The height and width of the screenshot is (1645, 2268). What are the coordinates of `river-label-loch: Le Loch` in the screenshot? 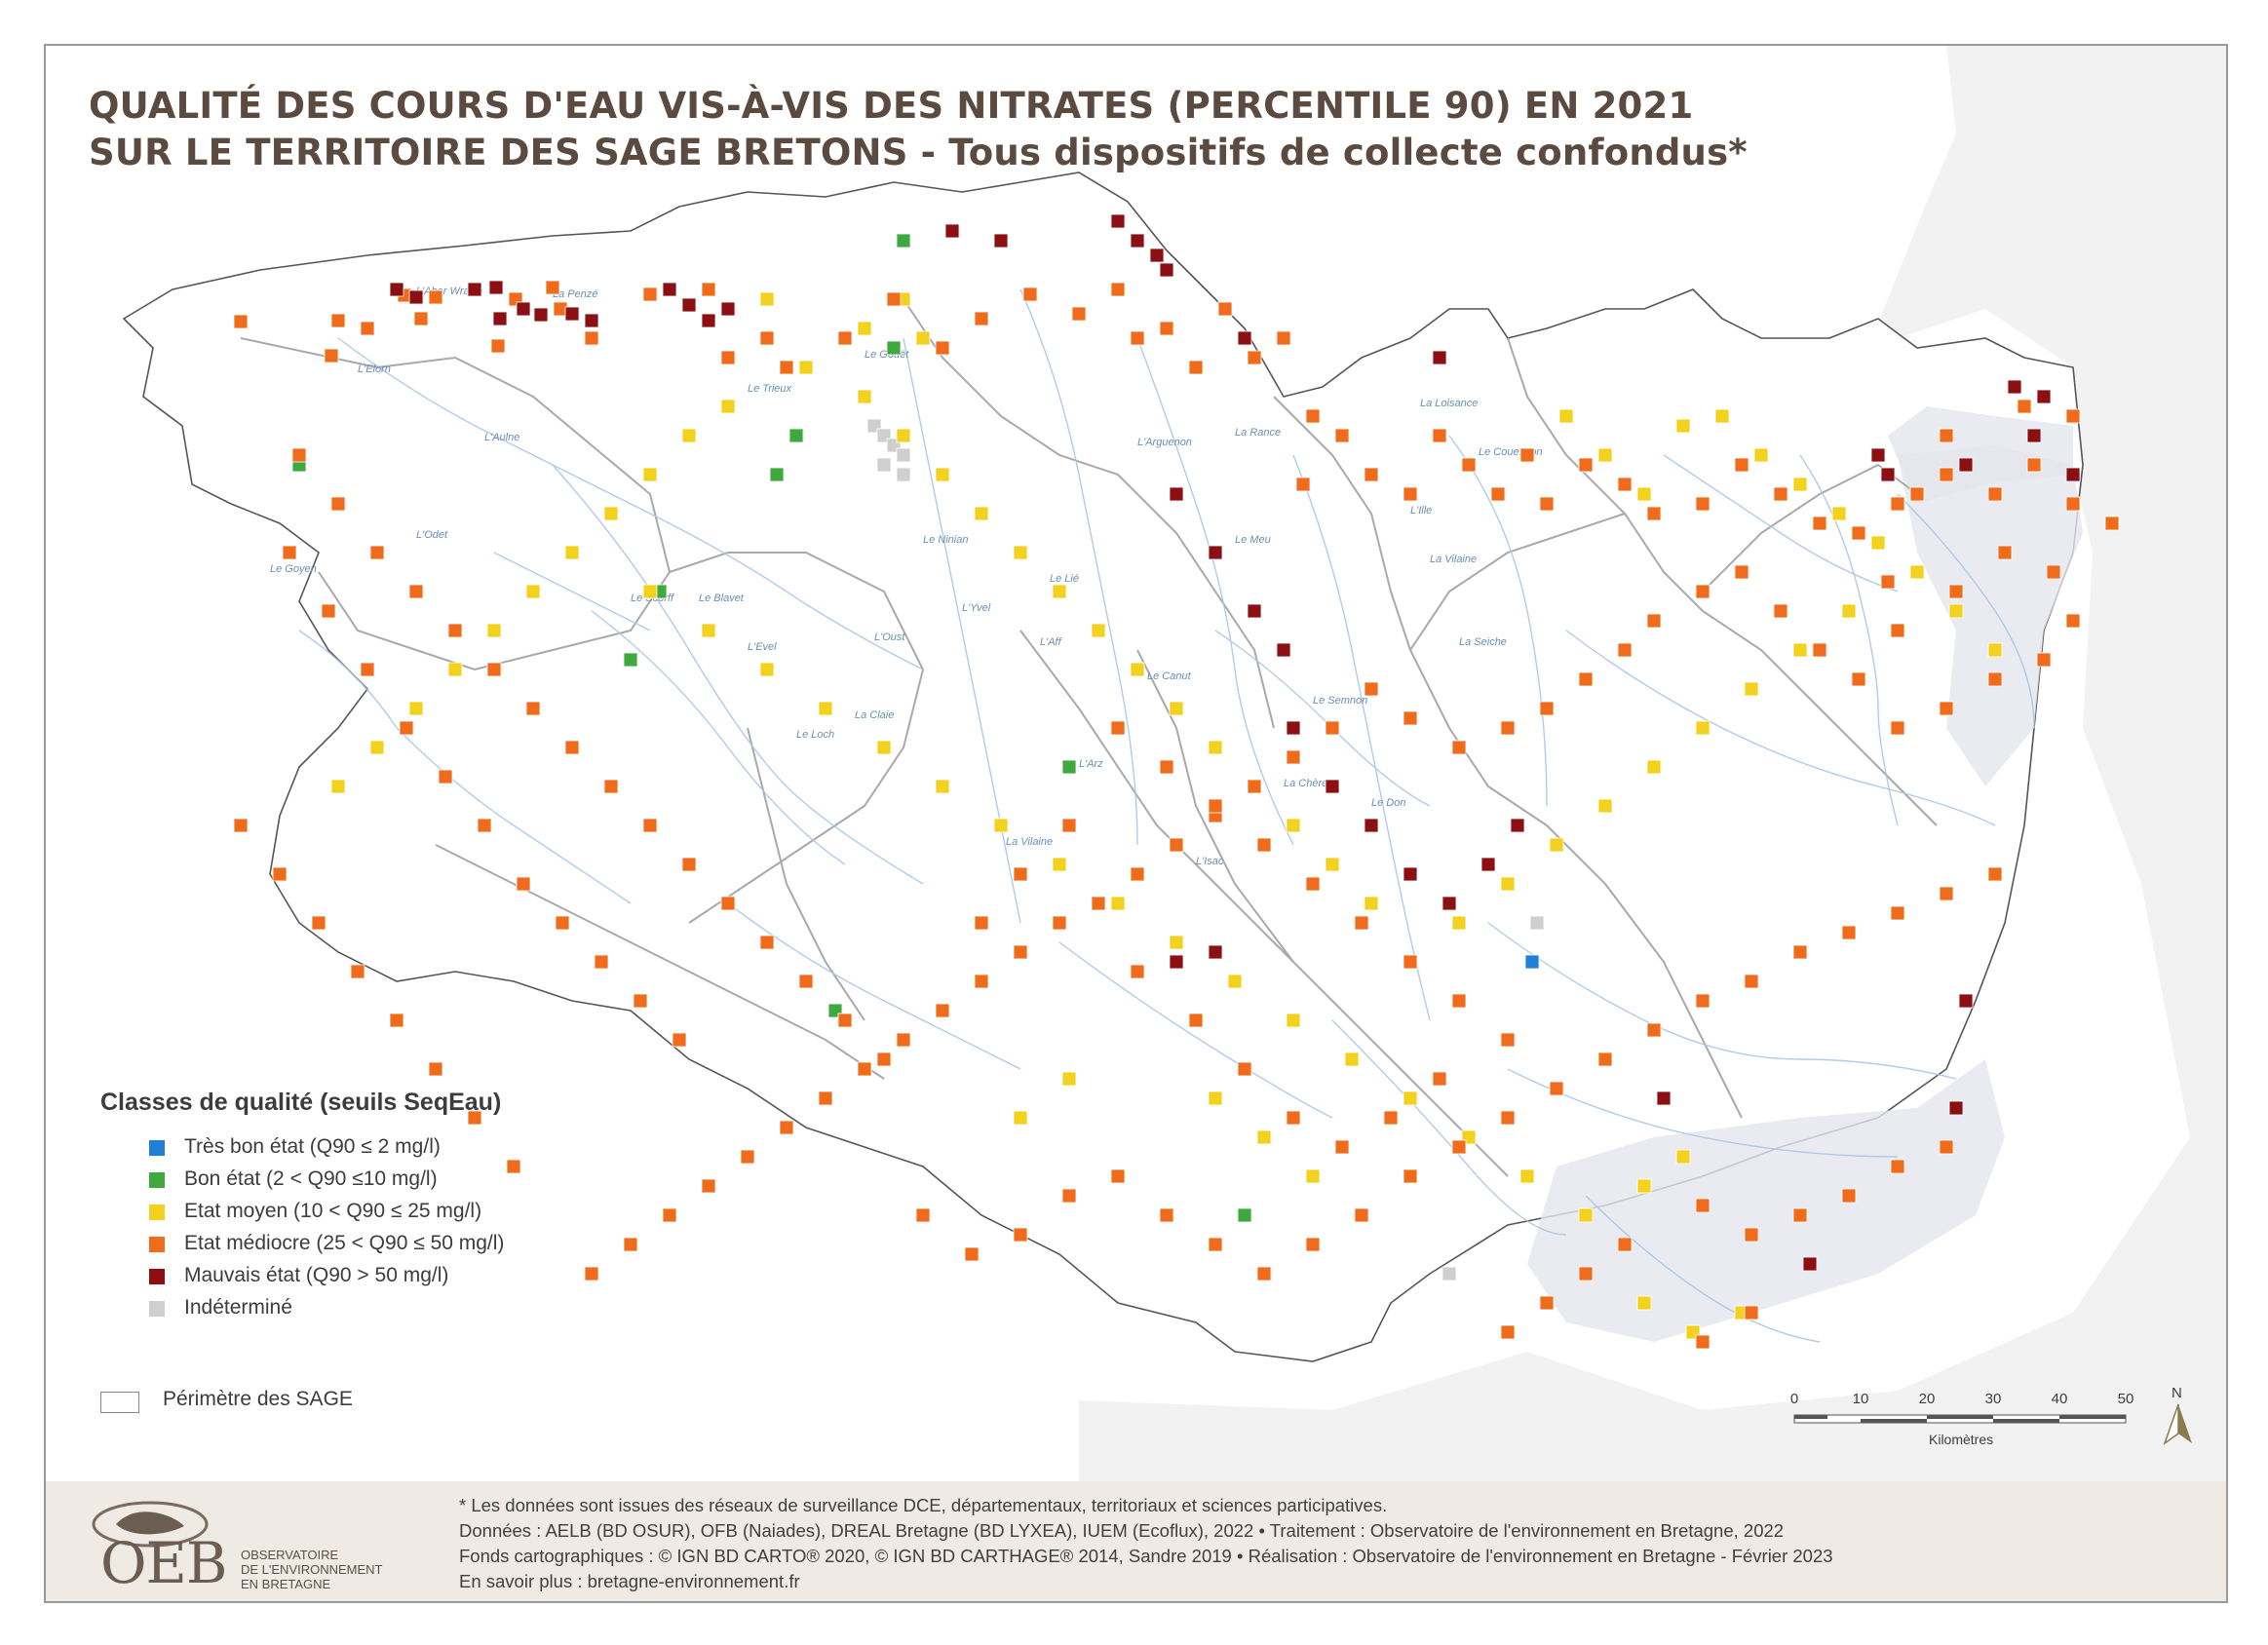 It's located at (815, 735).